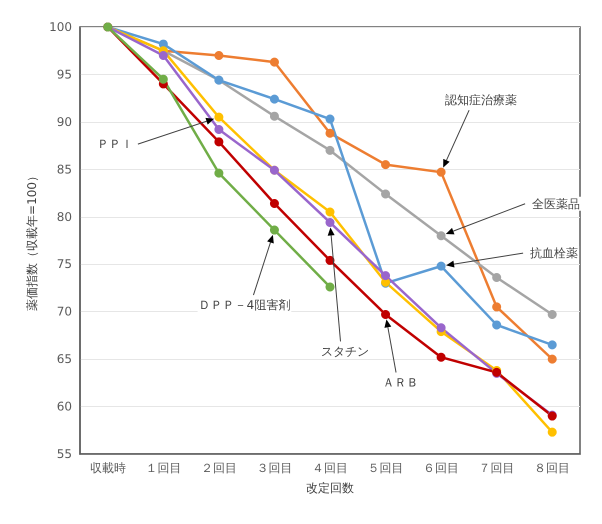 This screenshot has height=524, width=602. Describe the element at coordinates (552, 468) in the screenshot. I see `x-tick-label: ８回目` at that location.